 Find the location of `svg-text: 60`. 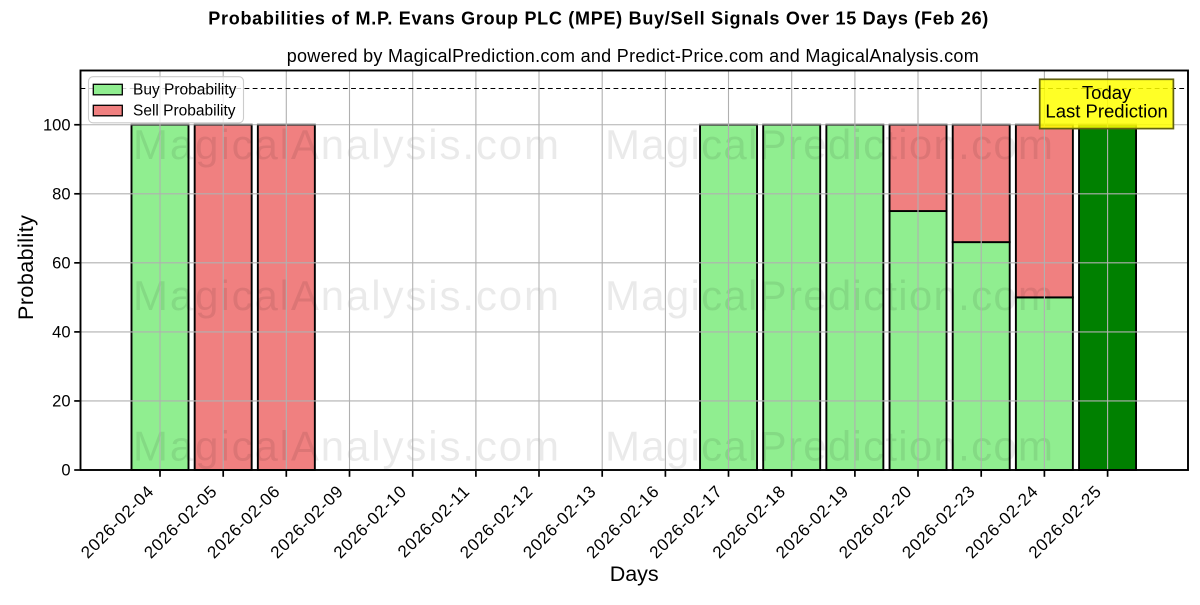

svg-text: 60 is located at coordinates (61, 264).